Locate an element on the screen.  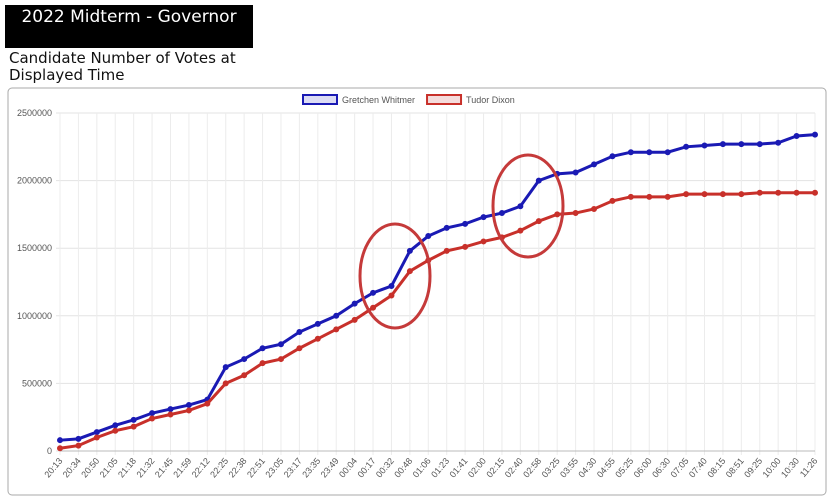
x-tick-label: 23:17 is located at coordinates (293, 468).